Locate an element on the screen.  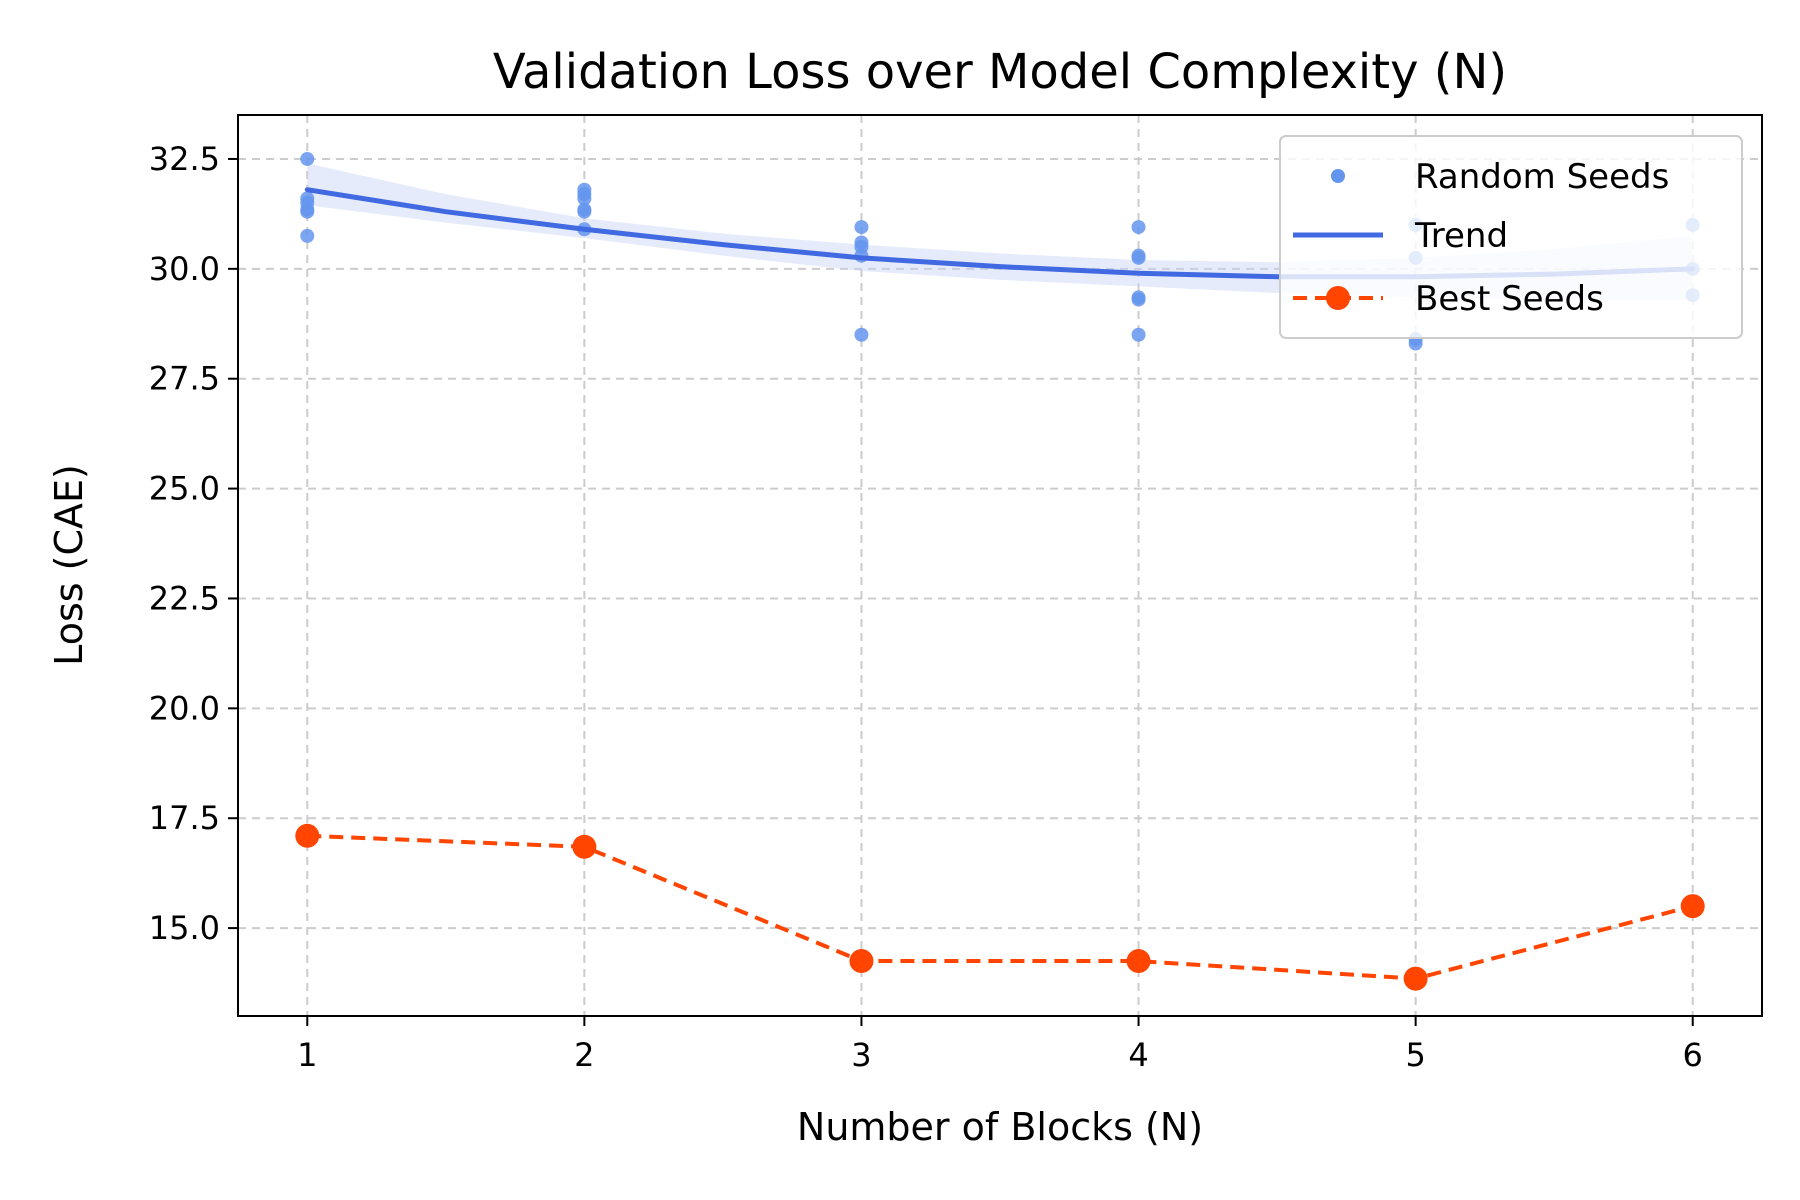
y-tick-label-7: 30.0 is located at coordinates (184, 269).